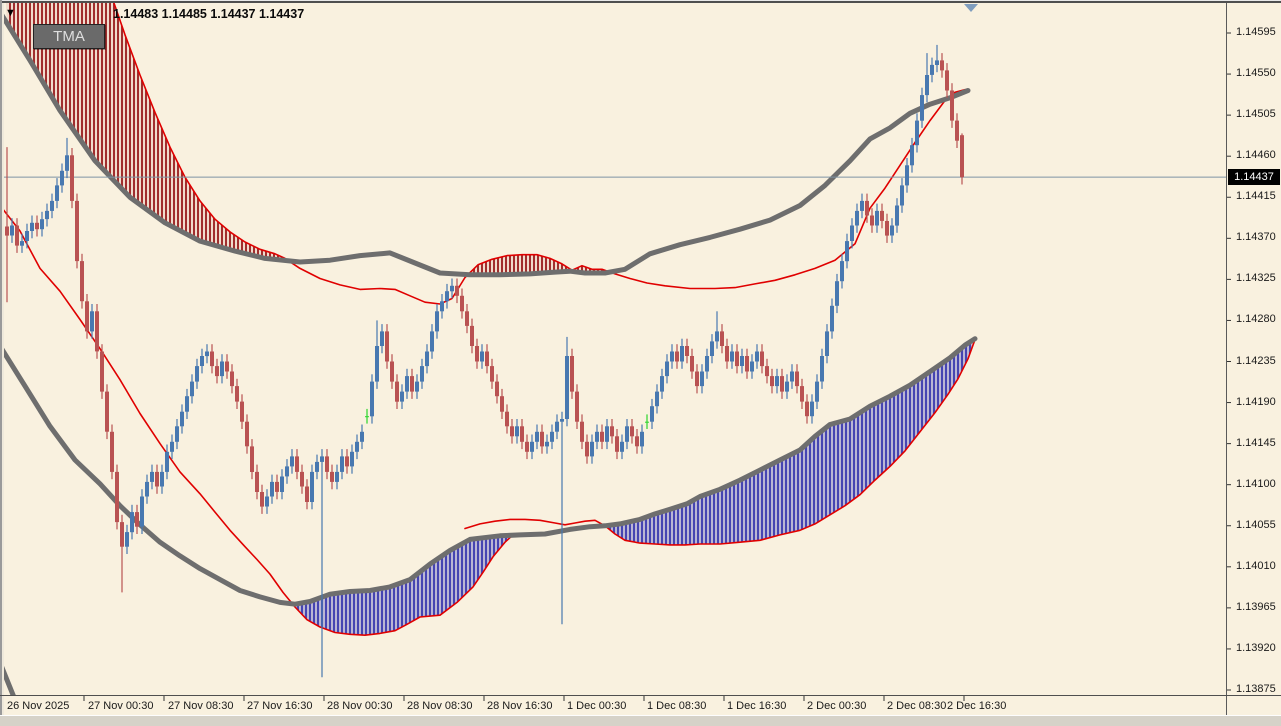 This screenshot has width=1281, height=726. I want to click on chart-dropdown-icon: ▼, so click(10, 13).